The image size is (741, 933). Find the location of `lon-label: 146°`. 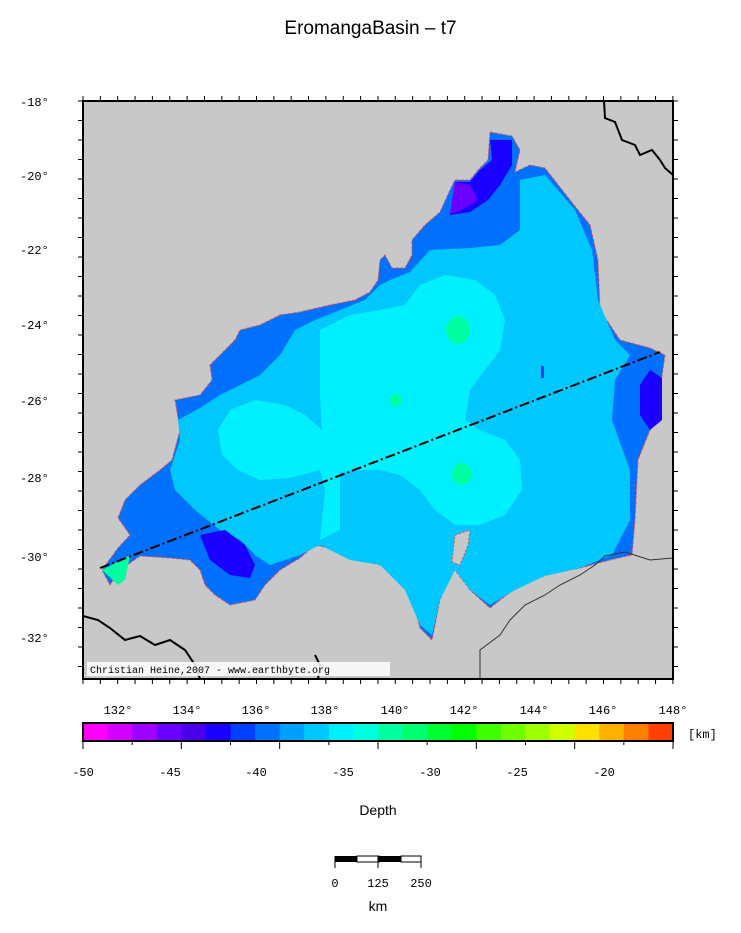

lon-label: 146° is located at coordinates (603, 711).